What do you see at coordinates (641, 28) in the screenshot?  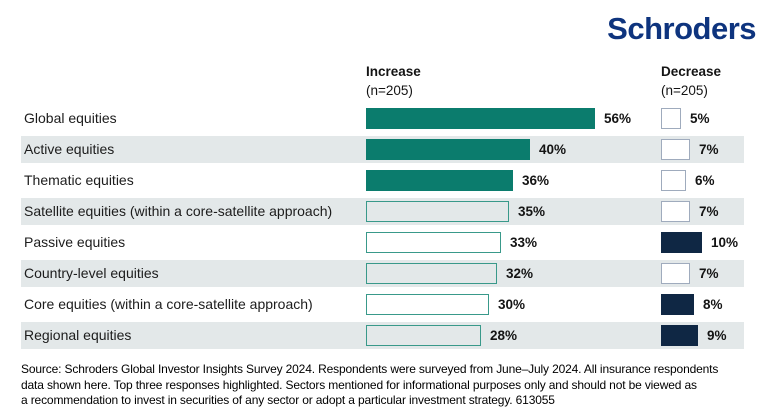 I see `logo-text-start: Schr` at bounding box center [641, 28].